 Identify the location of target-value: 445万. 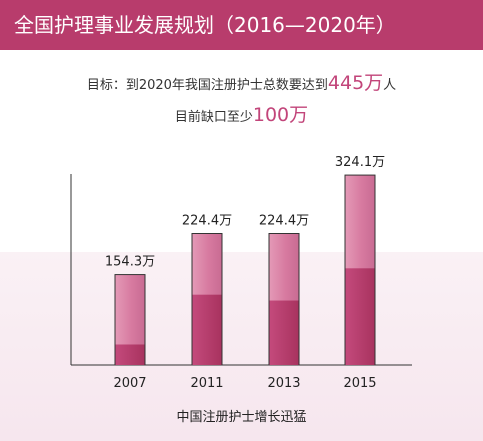
(355, 83).